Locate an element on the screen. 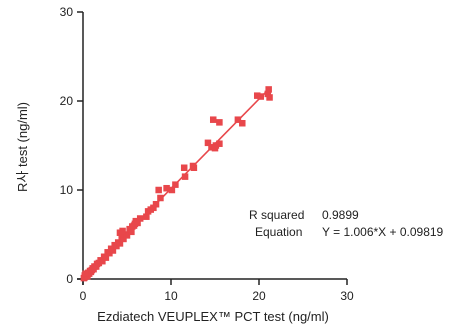  equation-label: Equation is located at coordinates (278, 232).